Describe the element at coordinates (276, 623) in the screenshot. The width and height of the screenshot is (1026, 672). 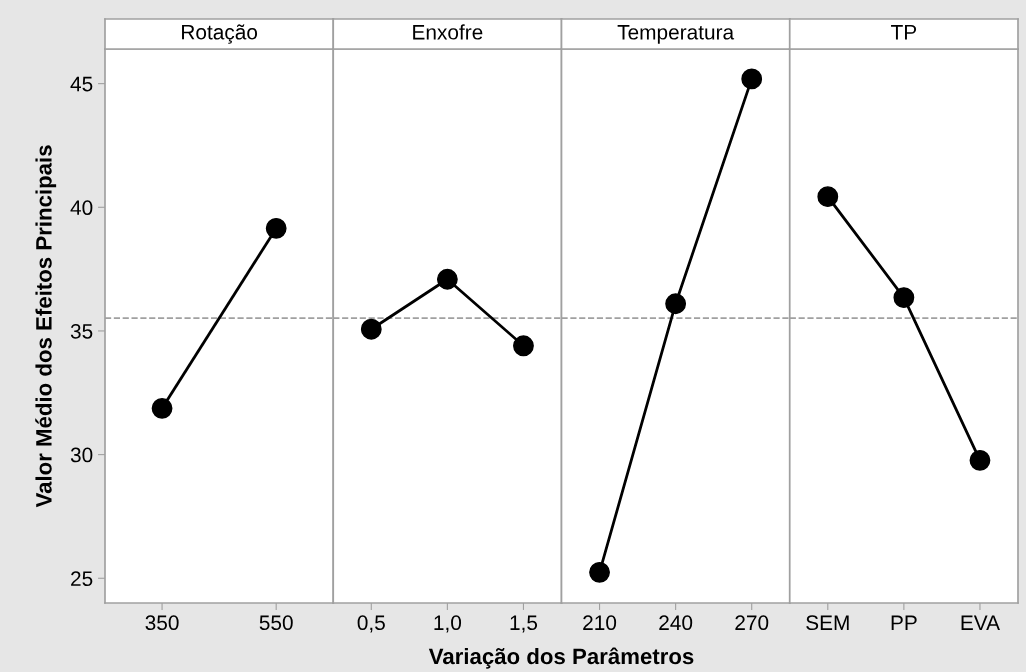
I see `x-tick-label: 550` at that location.